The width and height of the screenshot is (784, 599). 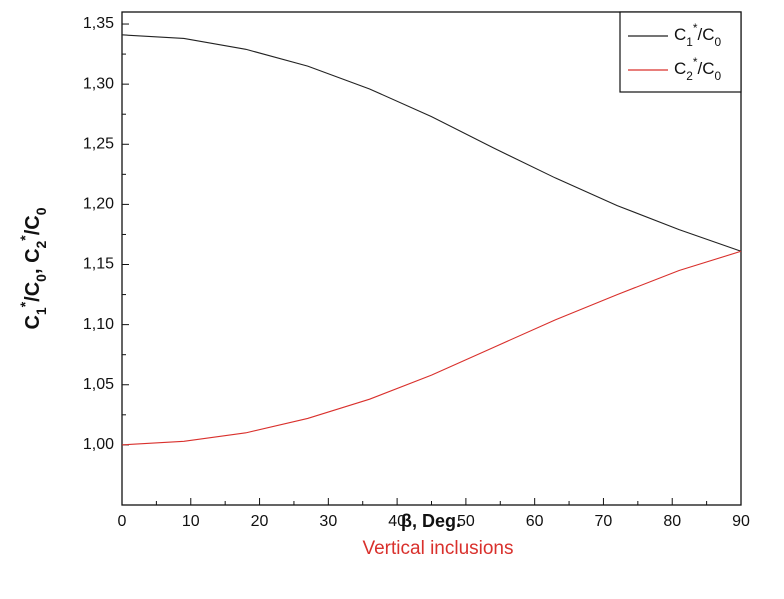 What do you see at coordinates (98, 324) in the screenshot?
I see `y-tick-label: 1,10` at bounding box center [98, 324].